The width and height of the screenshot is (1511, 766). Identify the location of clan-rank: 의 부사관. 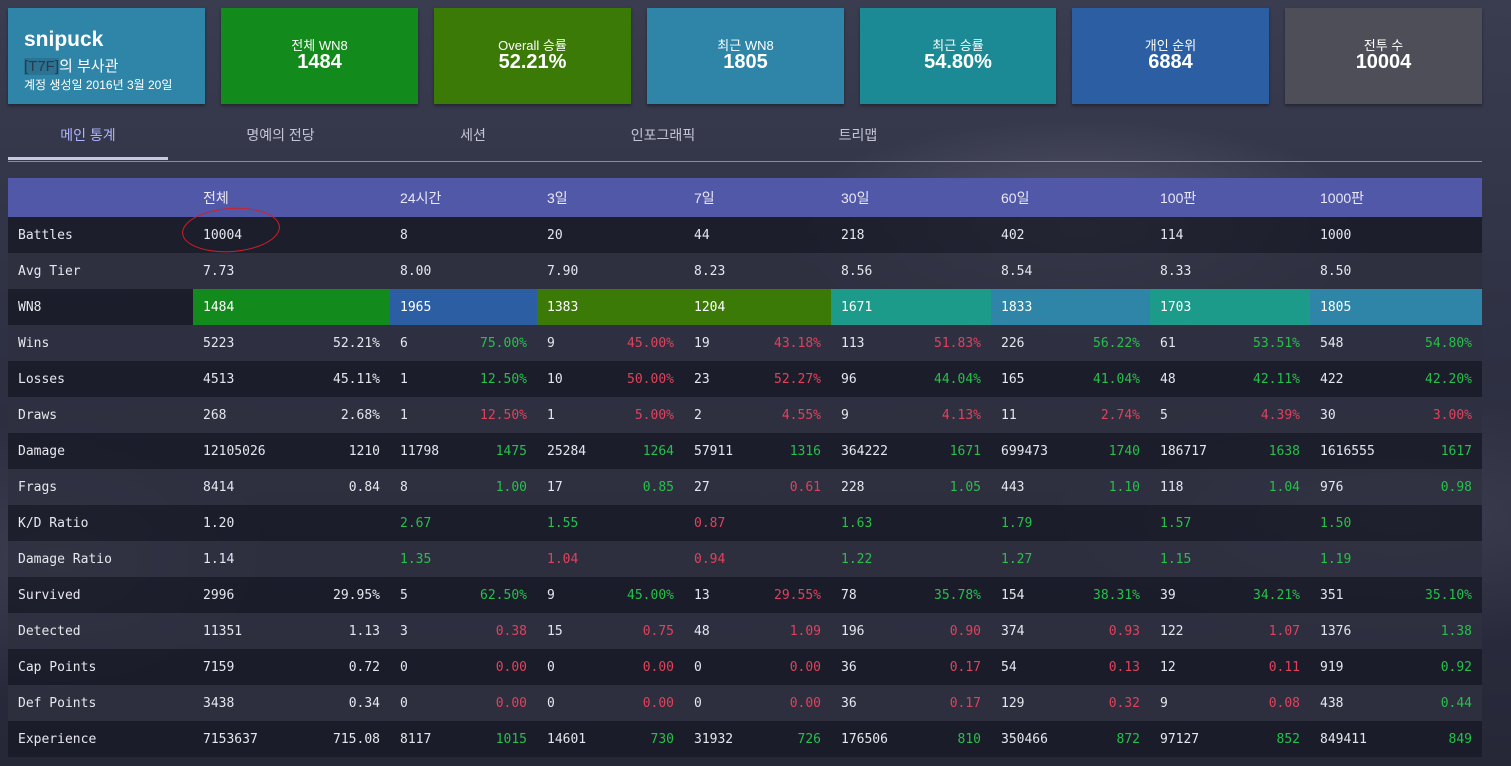
(89, 66).